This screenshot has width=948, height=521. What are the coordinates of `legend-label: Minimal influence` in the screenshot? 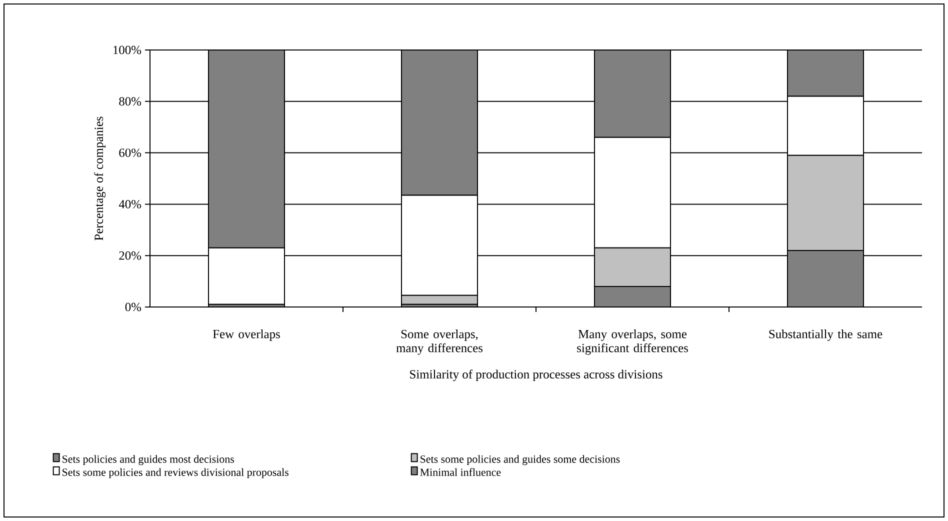 It's located at (460, 472).